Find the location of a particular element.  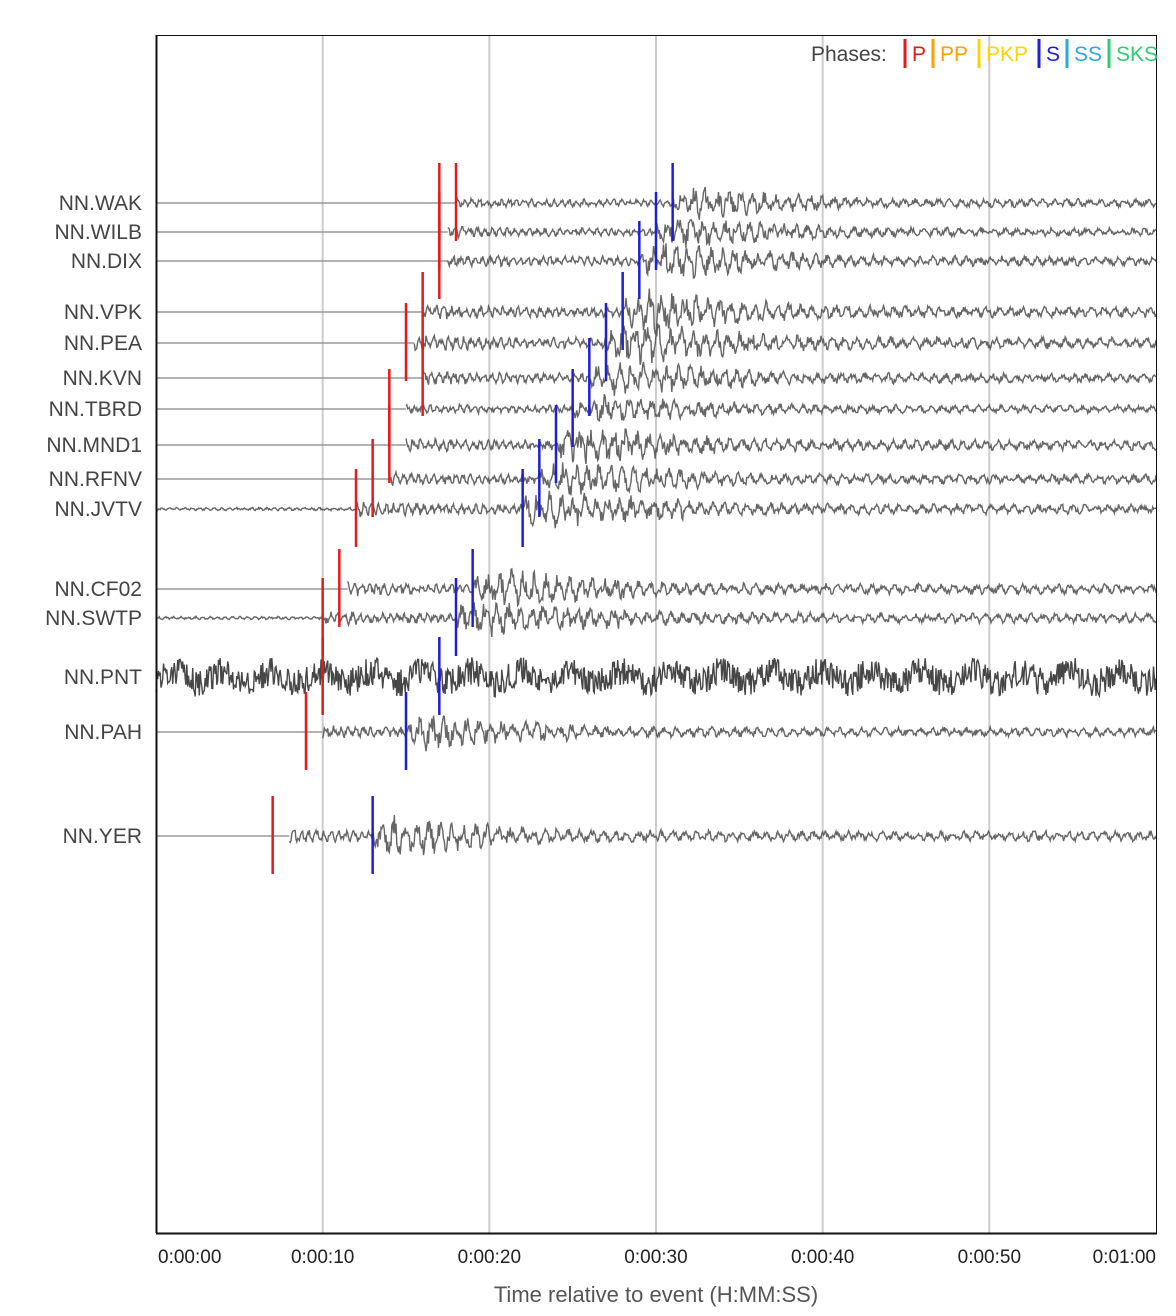

trace-nn-wak is located at coordinates (806, 203).